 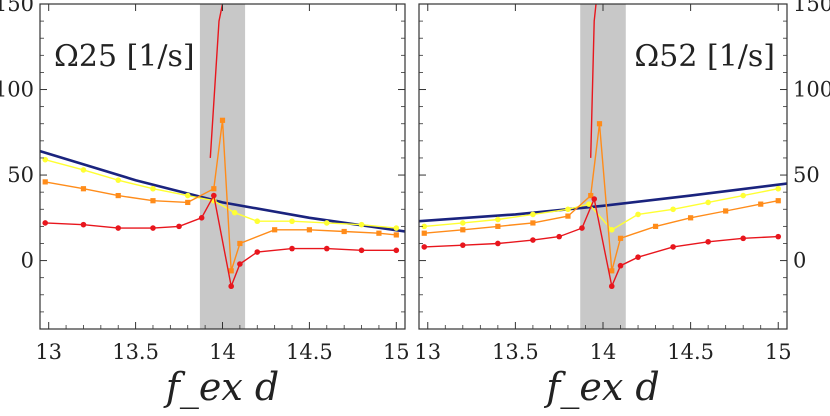 I want to click on panel-1-x-tick-label-4: 14.5, so click(x=309, y=352).